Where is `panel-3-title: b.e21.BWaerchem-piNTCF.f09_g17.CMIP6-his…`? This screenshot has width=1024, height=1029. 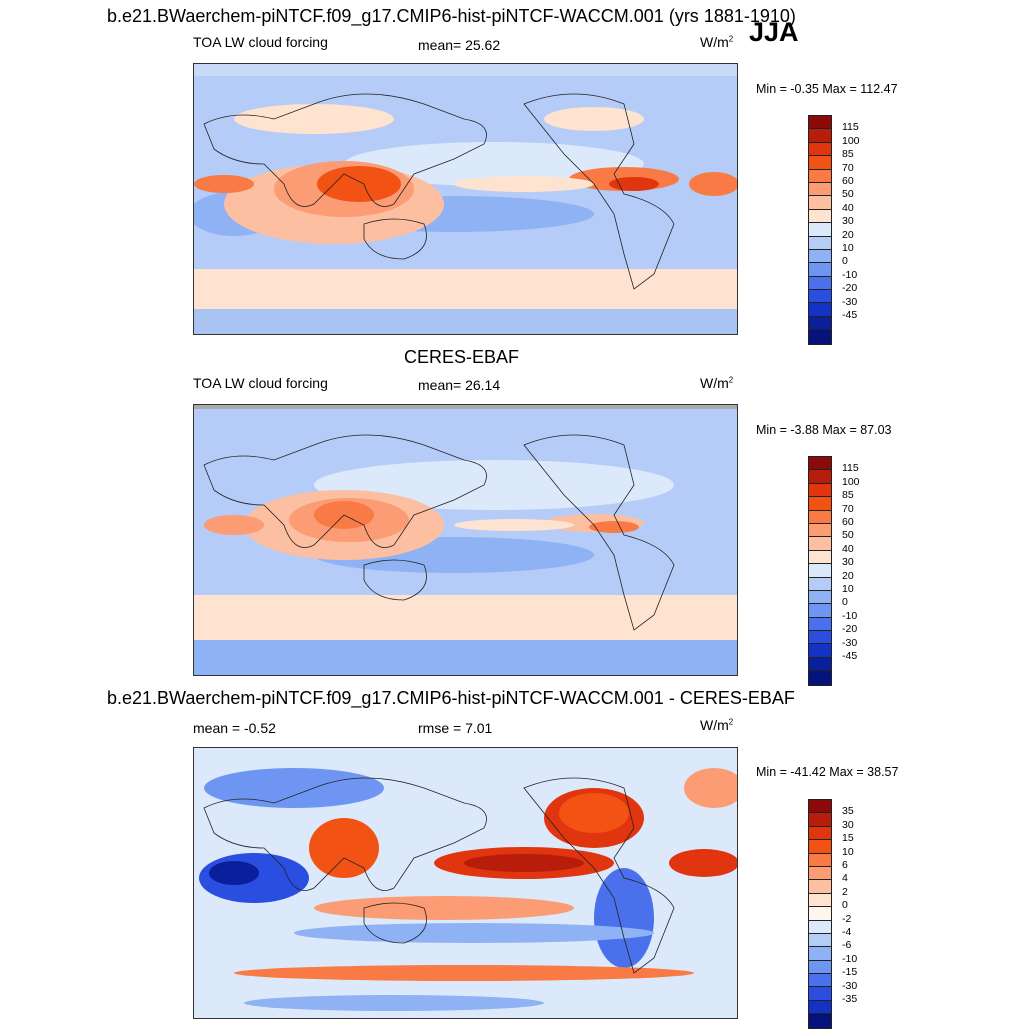 panel-3-title: b.e21.BWaerchem-piNTCF.f09_g17.CMIP6-his… is located at coordinates (451, 698).